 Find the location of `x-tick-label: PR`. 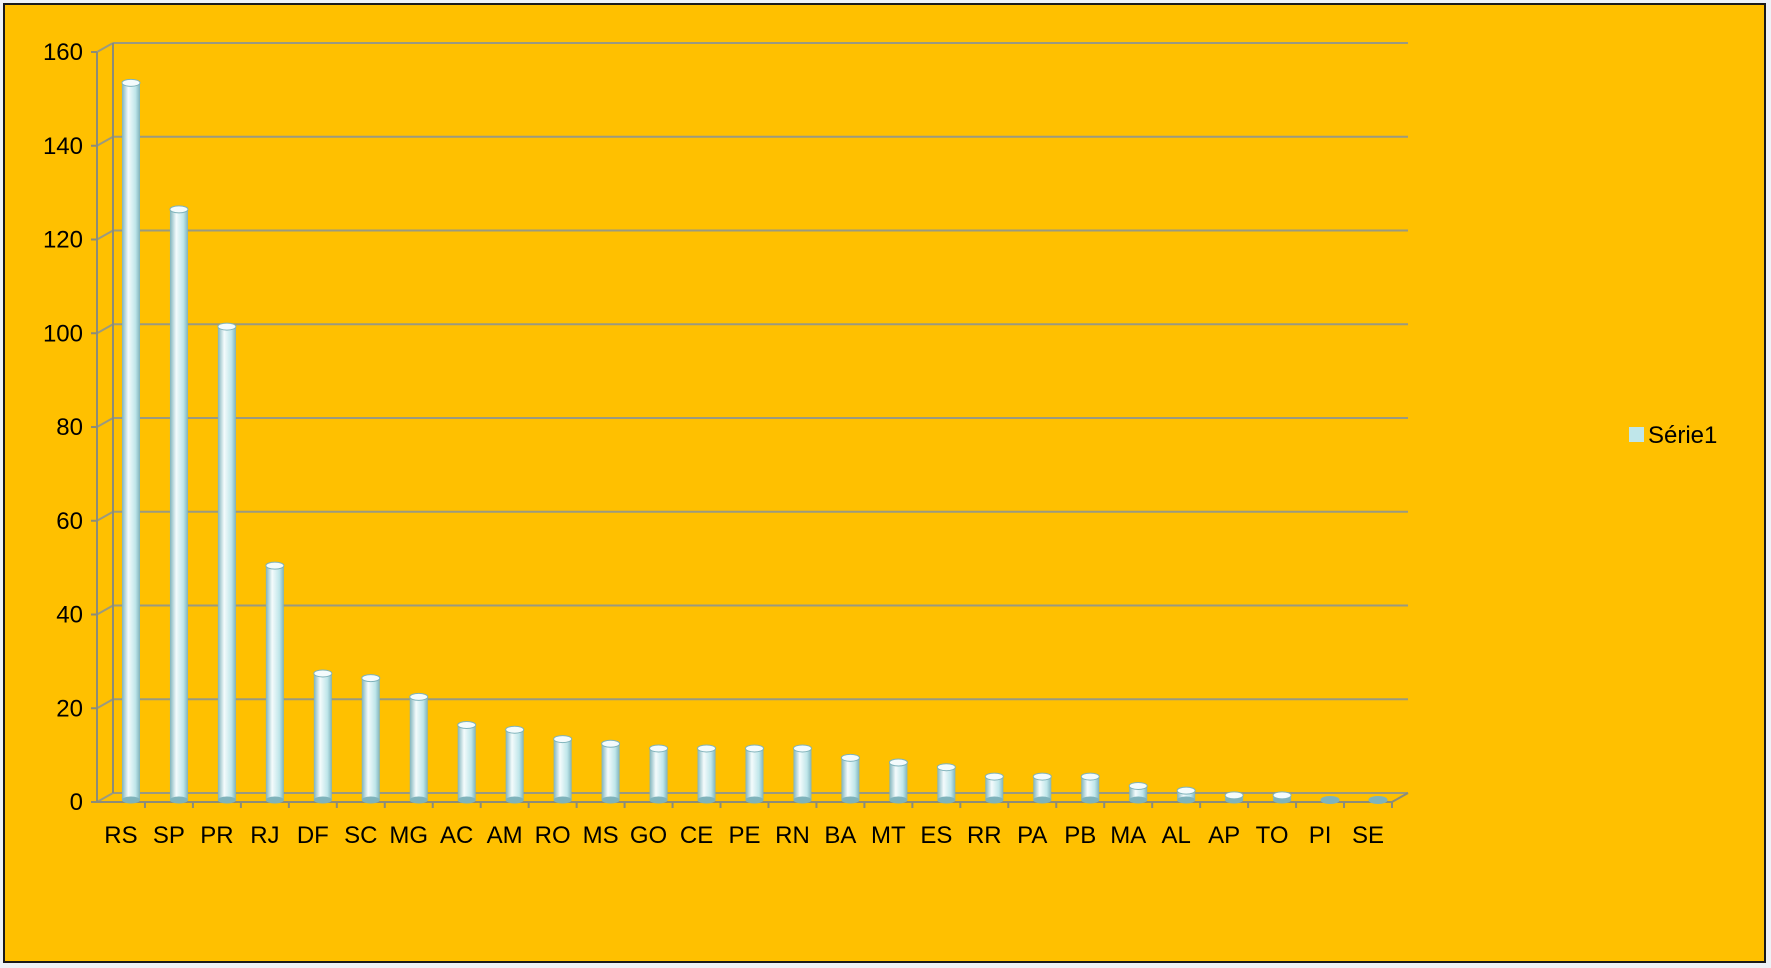

x-tick-label: PR is located at coordinates (216, 835).